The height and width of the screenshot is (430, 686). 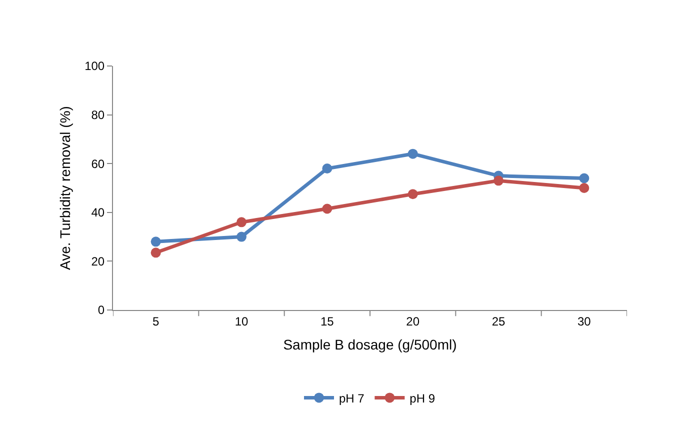 I want to click on y-tick-label: 100, so click(x=94, y=66).